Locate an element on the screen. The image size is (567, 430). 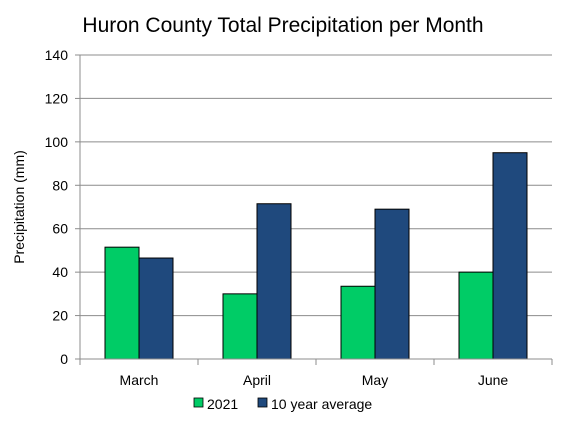
legend-label: 10 year average is located at coordinates (321, 404).